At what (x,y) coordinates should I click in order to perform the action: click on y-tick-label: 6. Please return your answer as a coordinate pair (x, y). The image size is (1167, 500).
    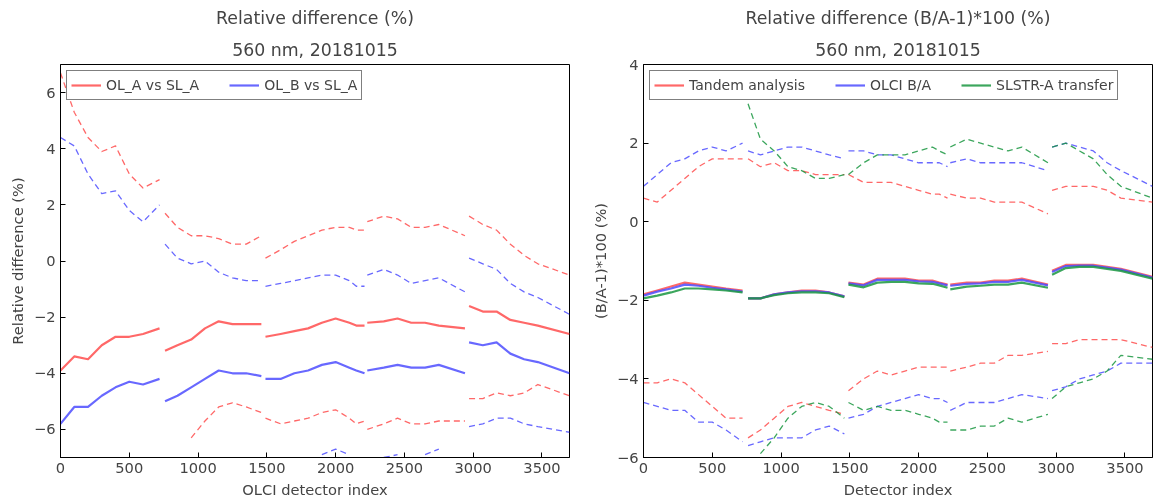
    Looking at the image, I should click on (51, 92).